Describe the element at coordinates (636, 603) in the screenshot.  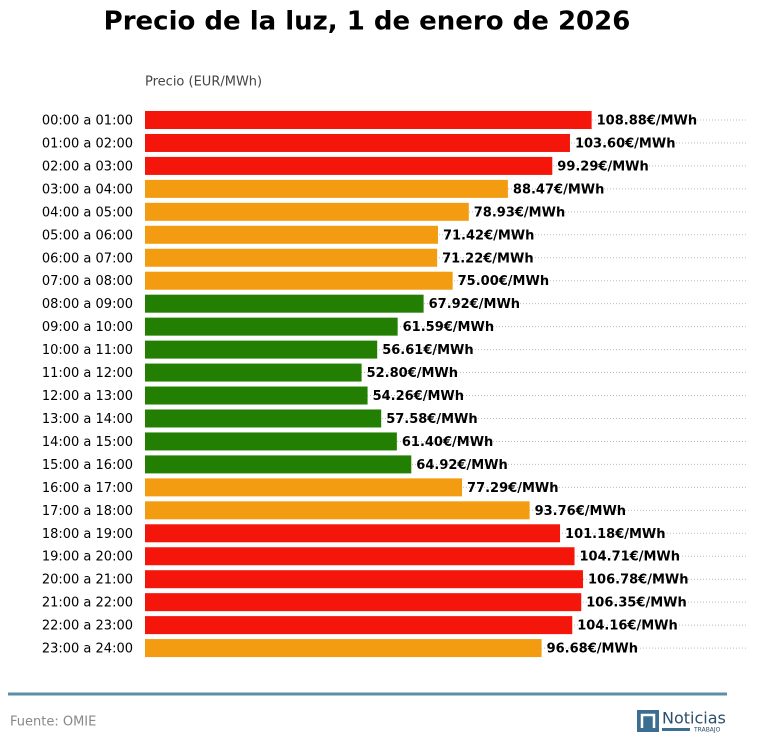
I see `data-label: 106.35€/MWh` at that location.